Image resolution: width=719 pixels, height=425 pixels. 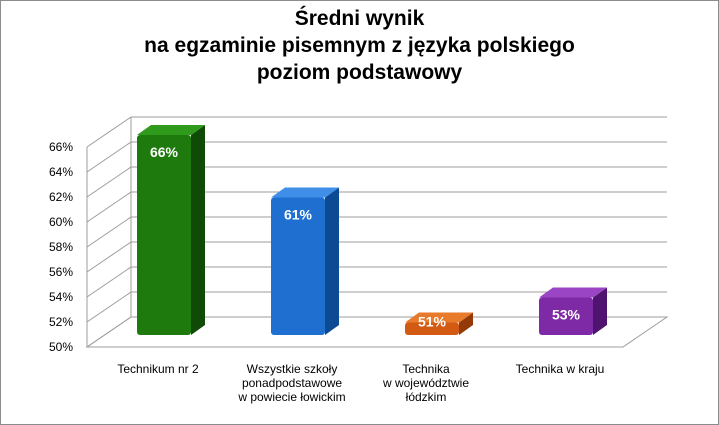 I want to click on category-label: Technika w województwie łódzkim, so click(x=426, y=383).